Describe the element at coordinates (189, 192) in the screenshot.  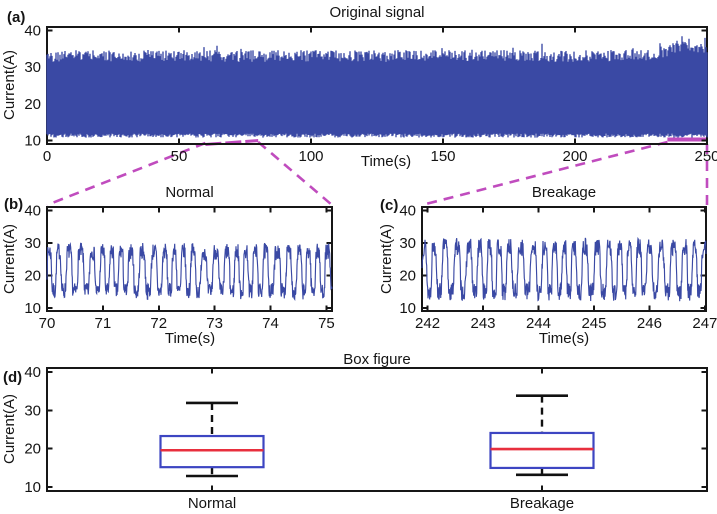
I see `subplot-title: Normal` at that location.